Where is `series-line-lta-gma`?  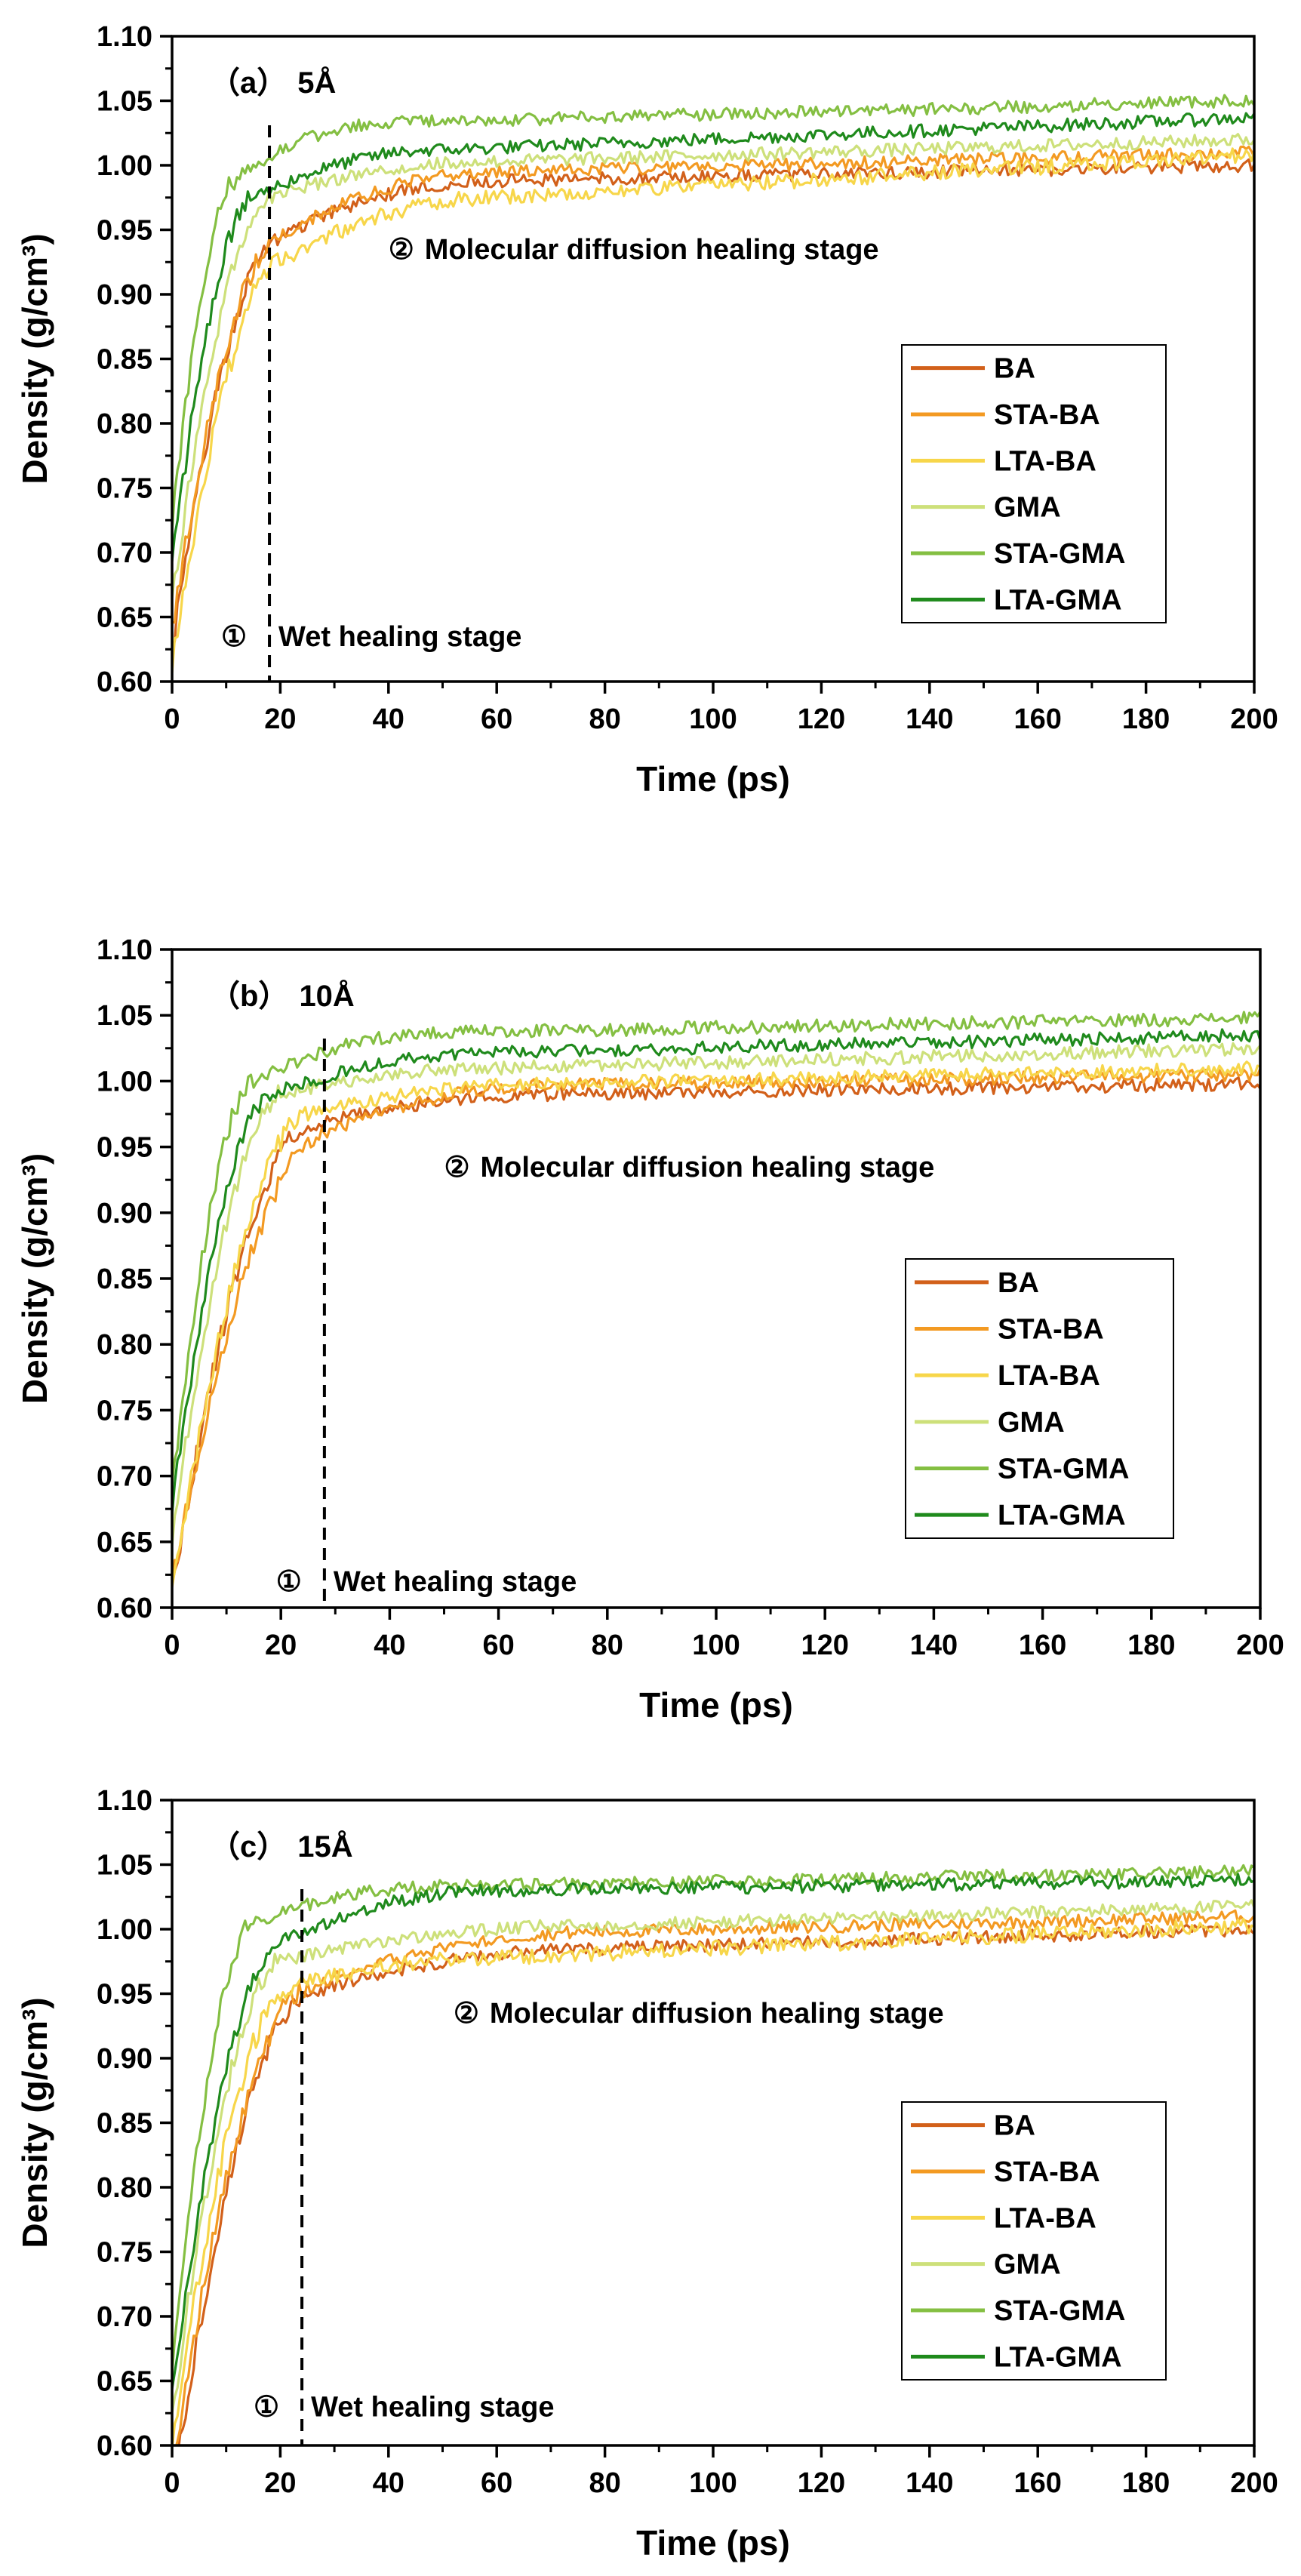 series-line-lta-gma is located at coordinates (713, 337).